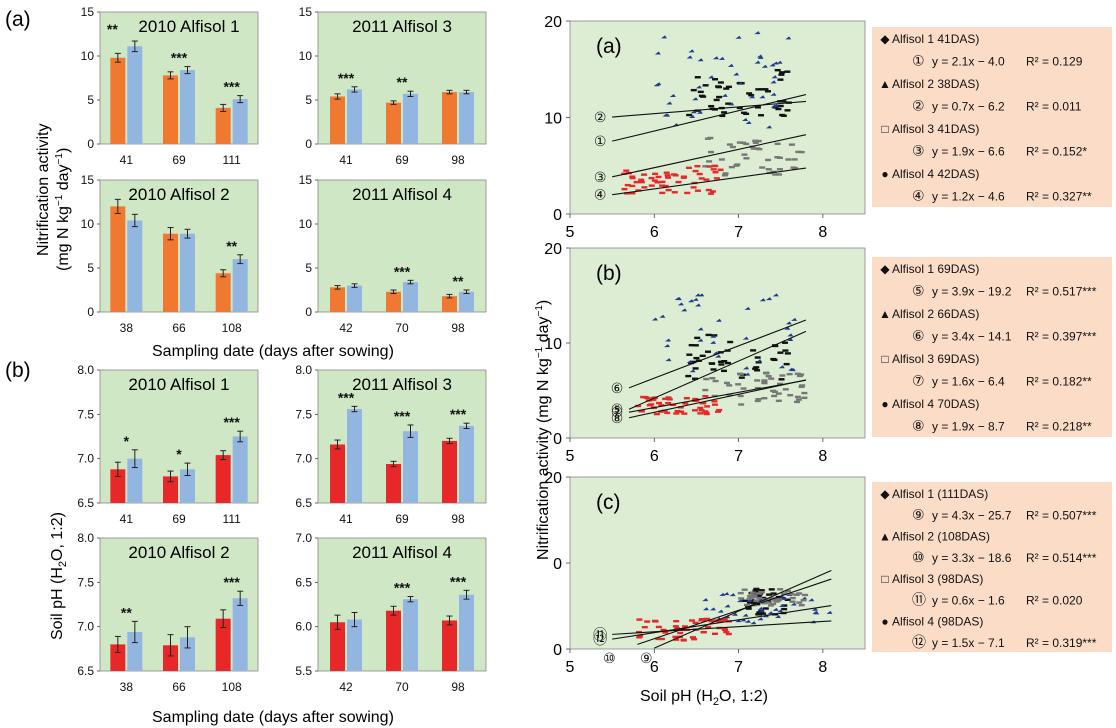  I want to click on significance-mark: *, so click(179, 454).